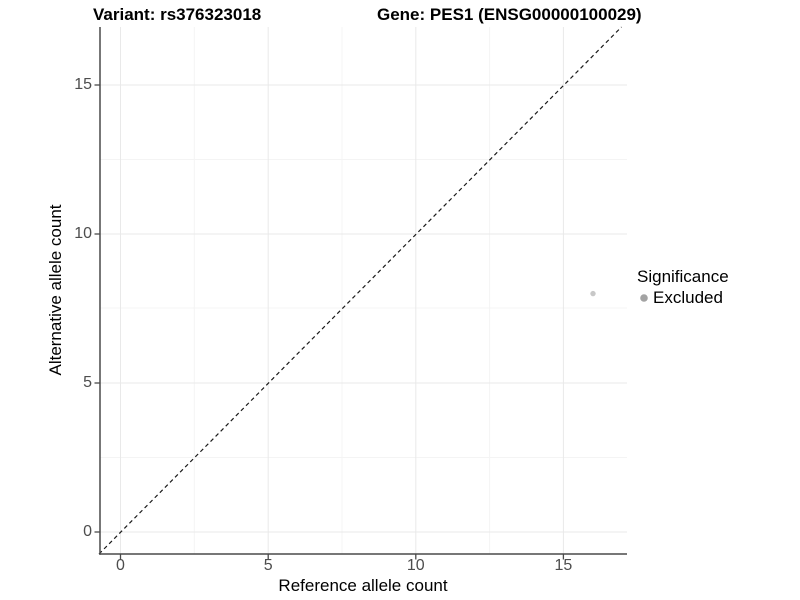  What do you see at coordinates (683, 276) in the screenshot?
I see `legend-title: Significance` at bounding box center [683, 276].